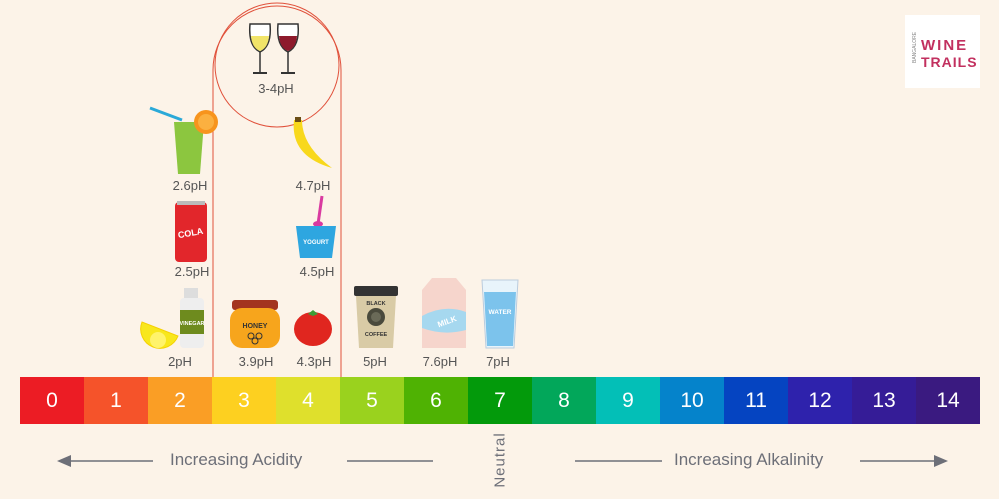 The width and height of the screenshot is (999, 499). Describe the element at coordinates (316, 226) in the screenshot. I see `yogurt-icon: YOGURT` at that location.